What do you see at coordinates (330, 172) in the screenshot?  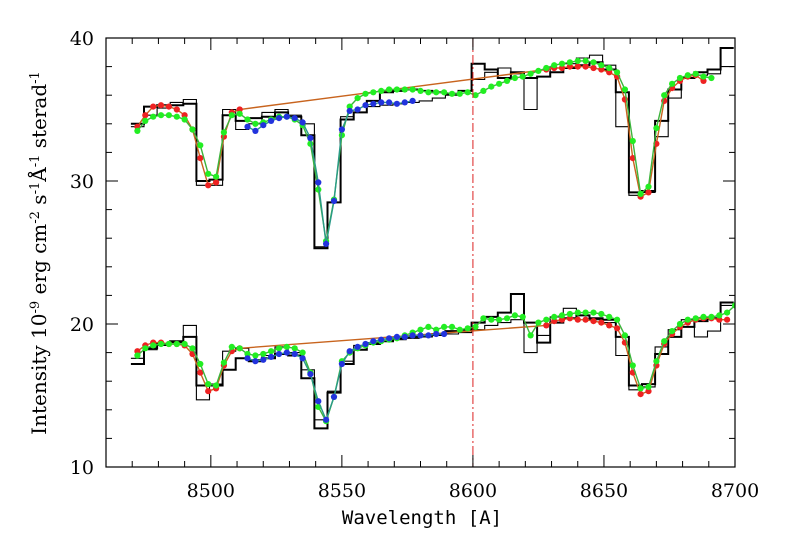 I see `upper-blue-line` at bounding box center [330, 172].